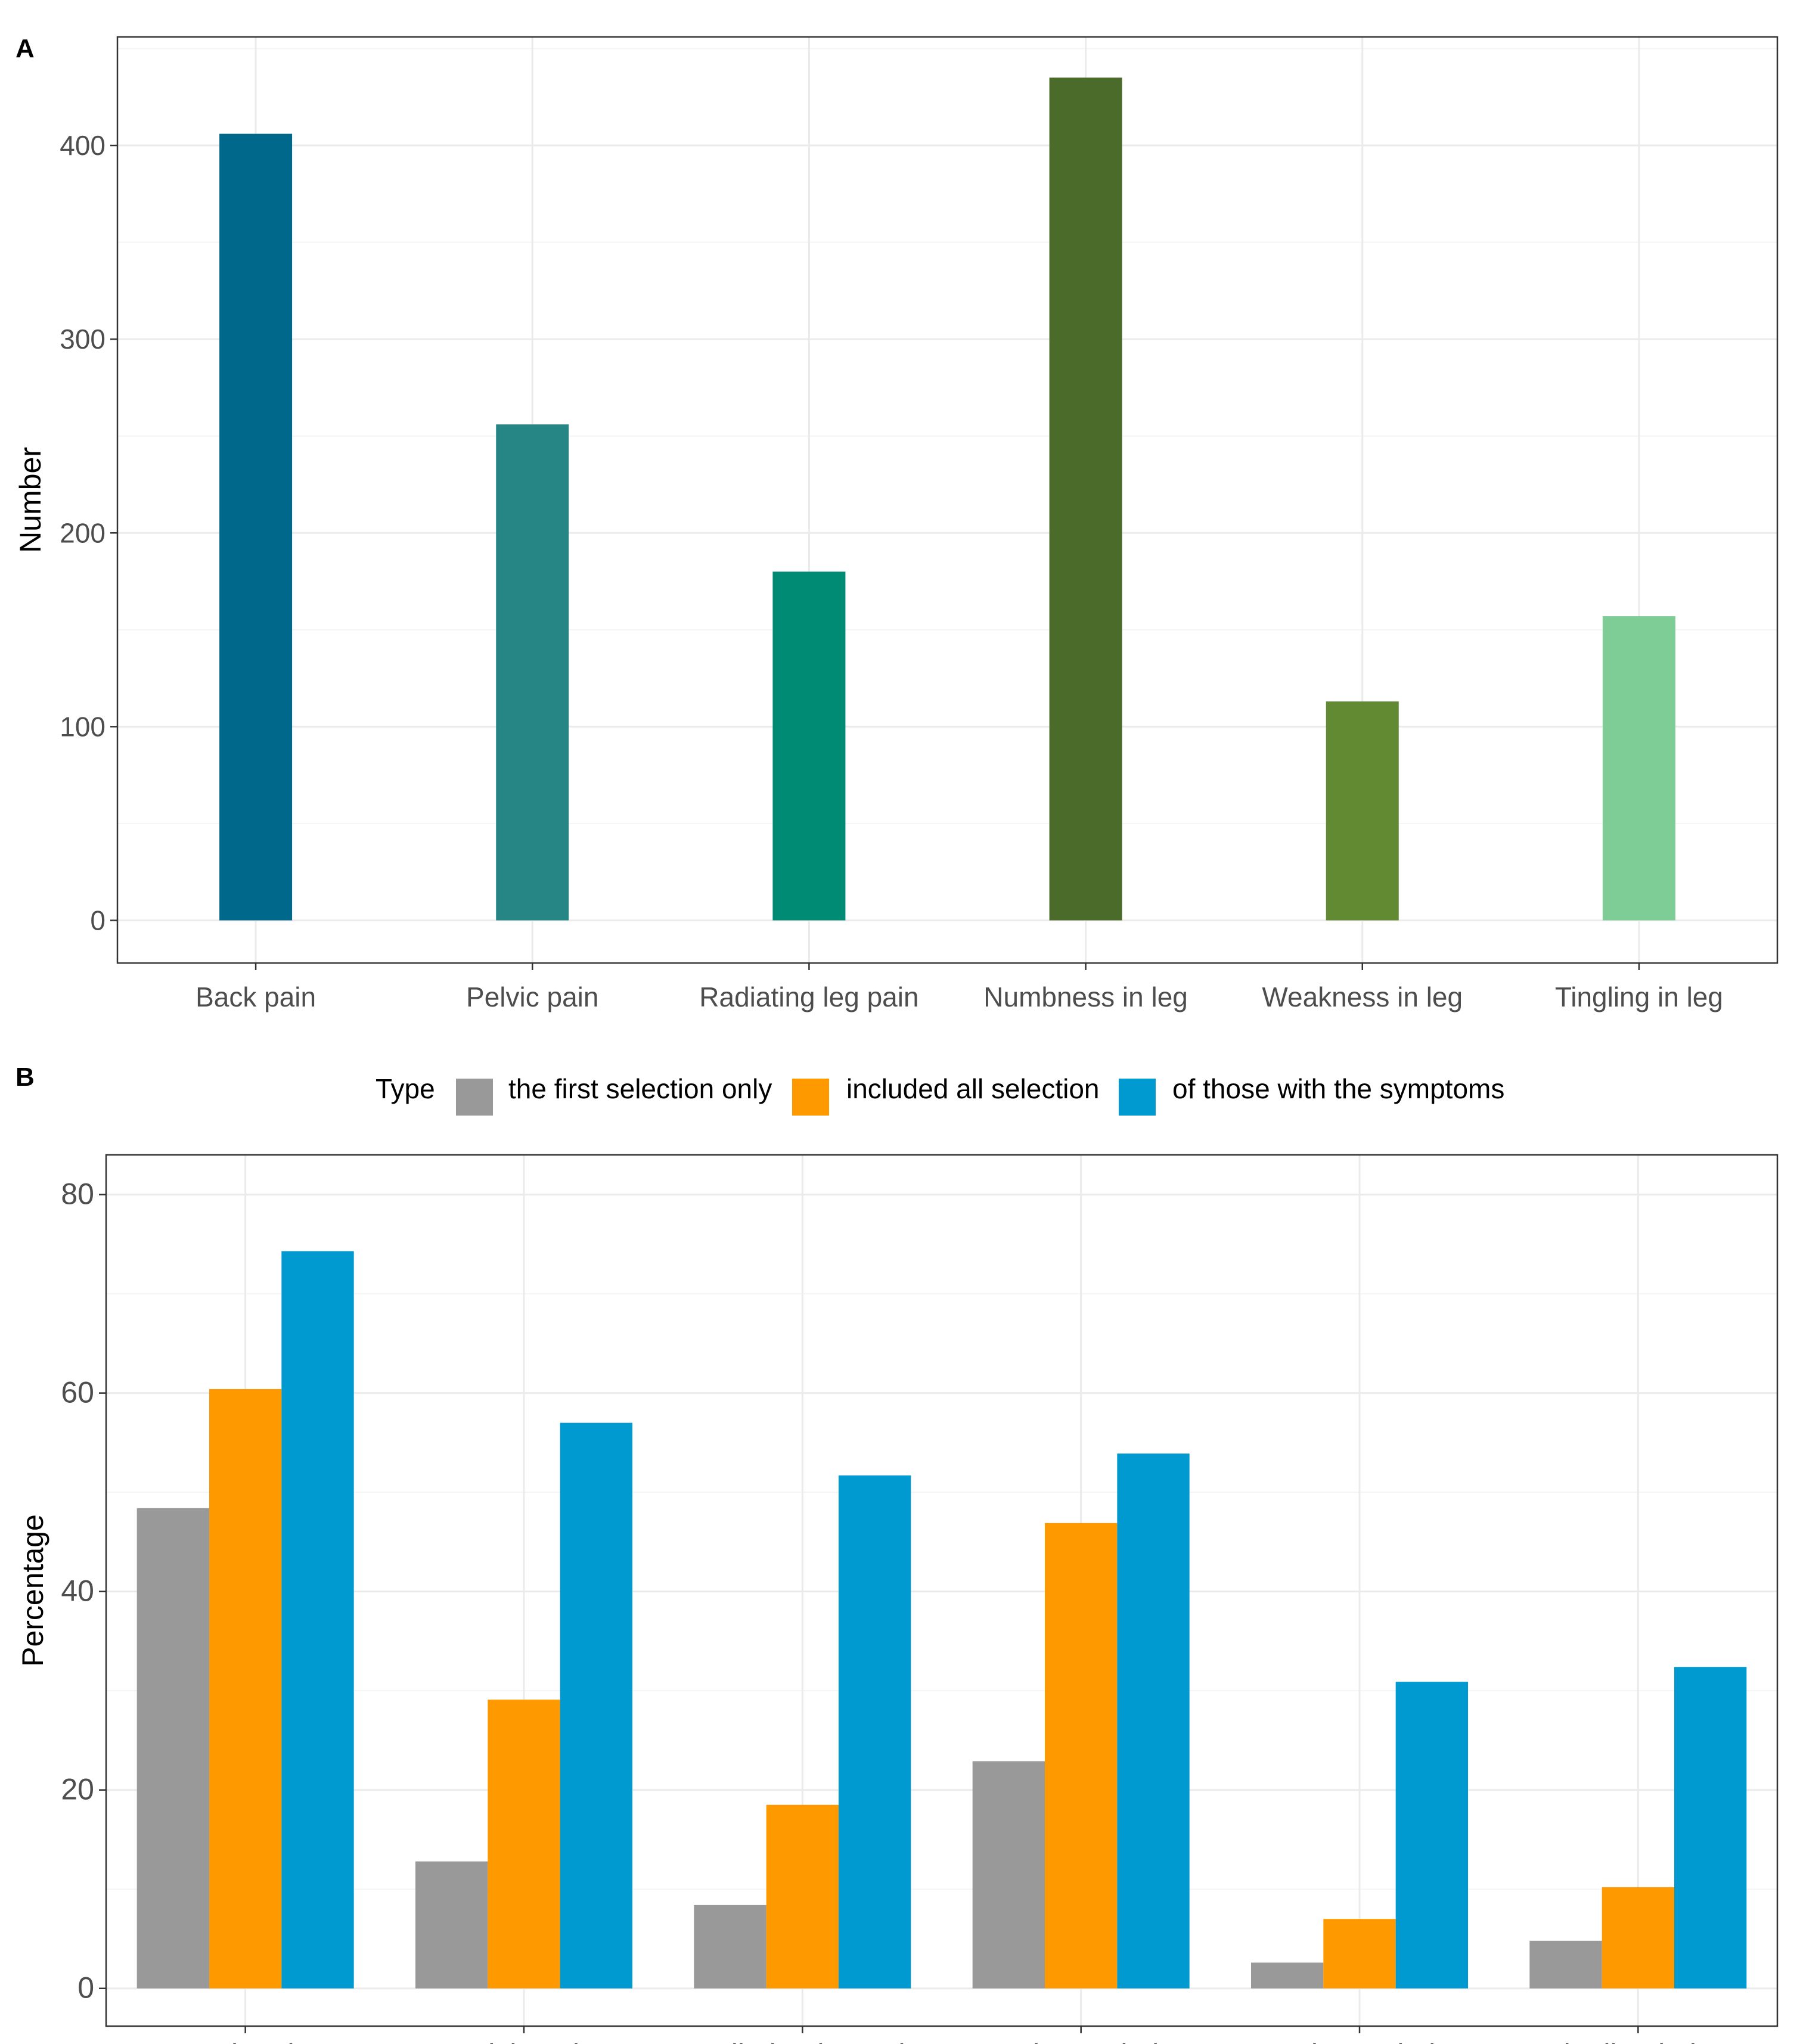 Image resolution: width=1800 pixels, height=2044 pixels. Describe the element at coordinates (82, 340) in the screenshot. I see `y-tick-label: 300` at that location.